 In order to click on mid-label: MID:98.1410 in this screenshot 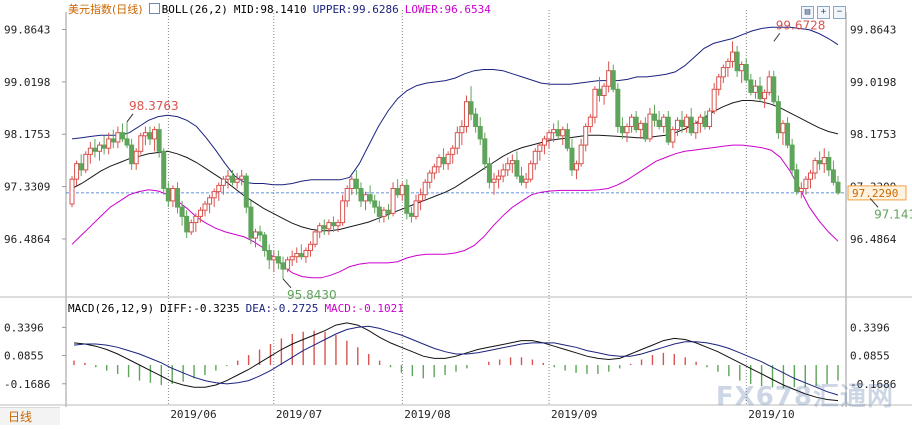, I will do `click(270, 9)`.